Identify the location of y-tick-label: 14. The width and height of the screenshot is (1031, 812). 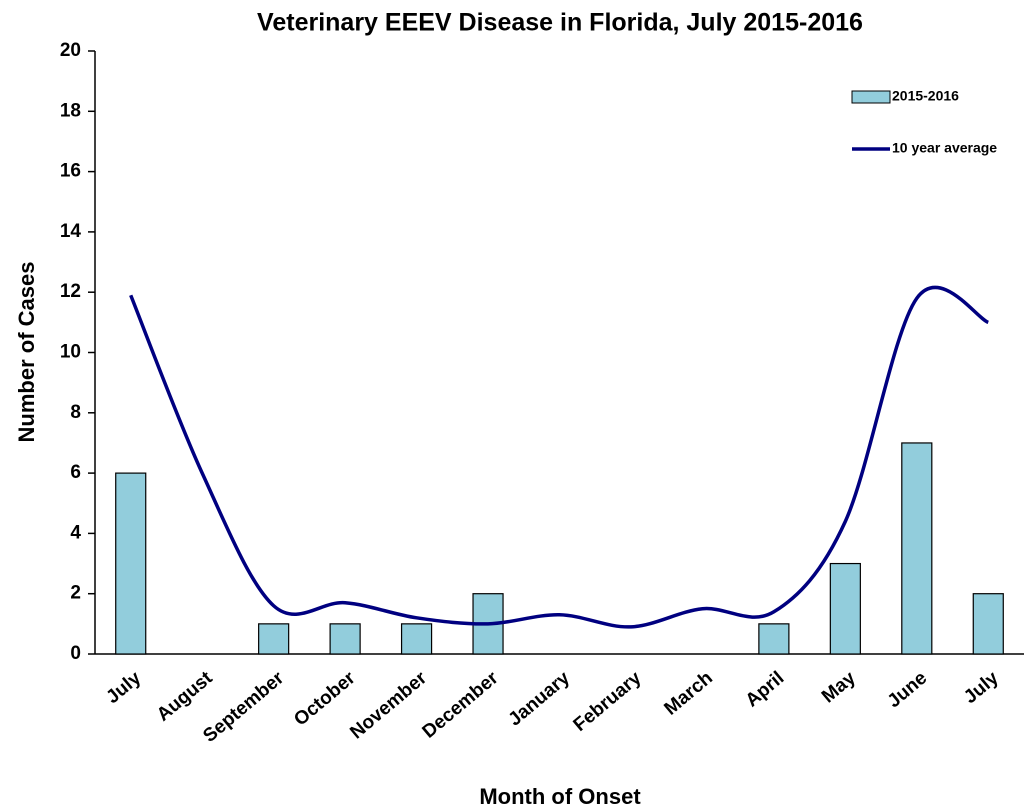
(71, 231).